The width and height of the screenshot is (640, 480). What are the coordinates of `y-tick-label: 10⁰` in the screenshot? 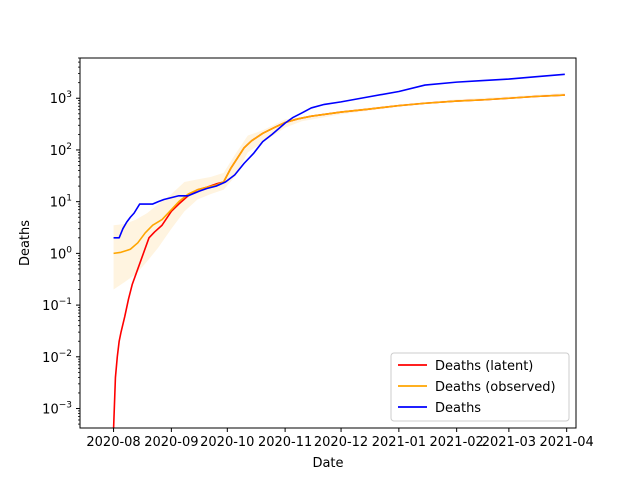 It's located at (61, 253).